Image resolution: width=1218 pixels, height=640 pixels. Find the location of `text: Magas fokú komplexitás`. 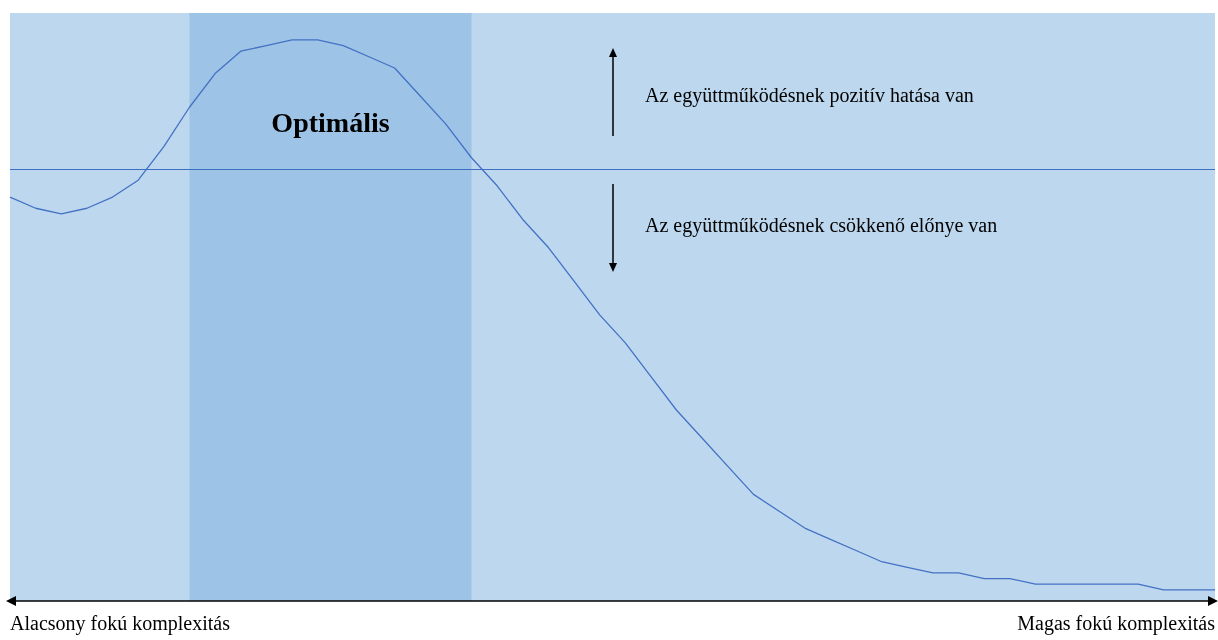

text: Magas fokú komplexitás is located at coordinates (1116, 623).